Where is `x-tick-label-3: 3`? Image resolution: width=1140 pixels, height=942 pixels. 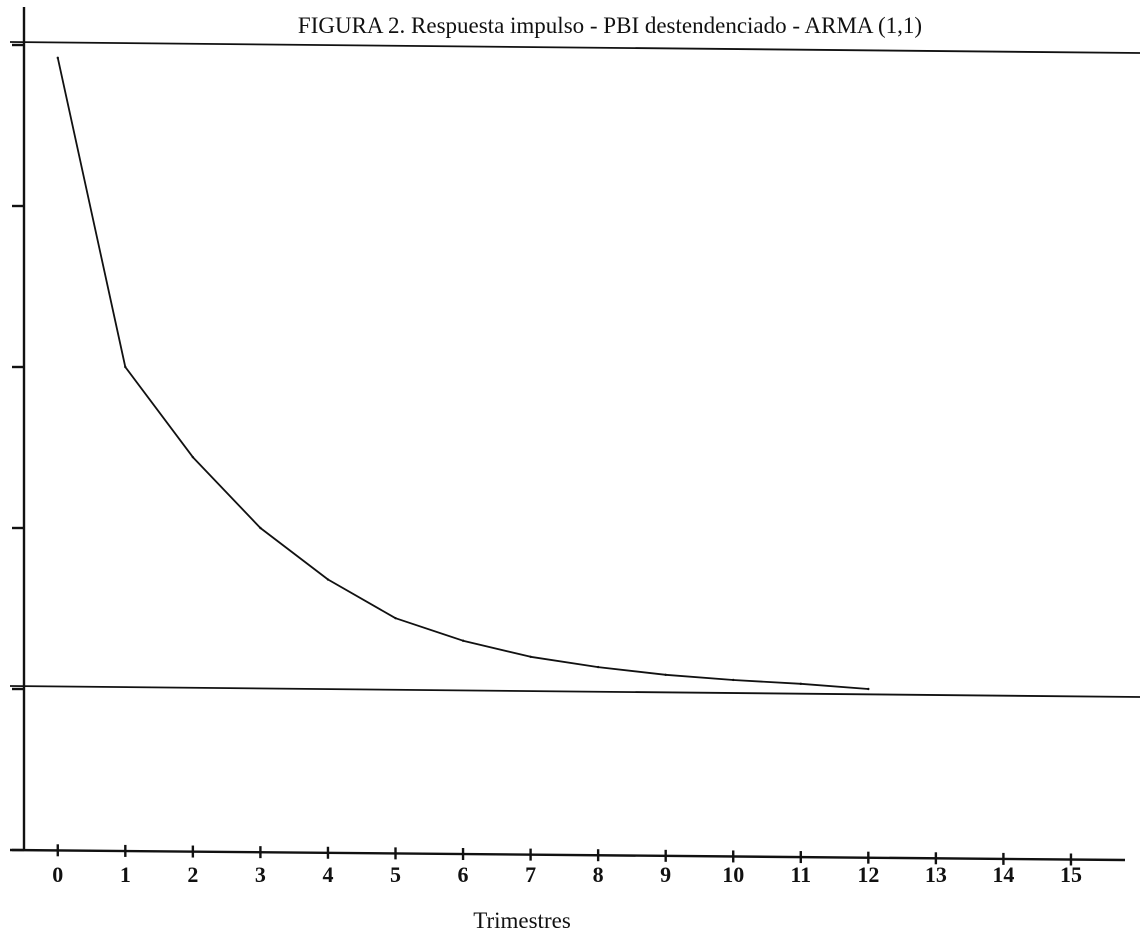
x-tick-label-3: 3 is located at coordinates (260, 874).